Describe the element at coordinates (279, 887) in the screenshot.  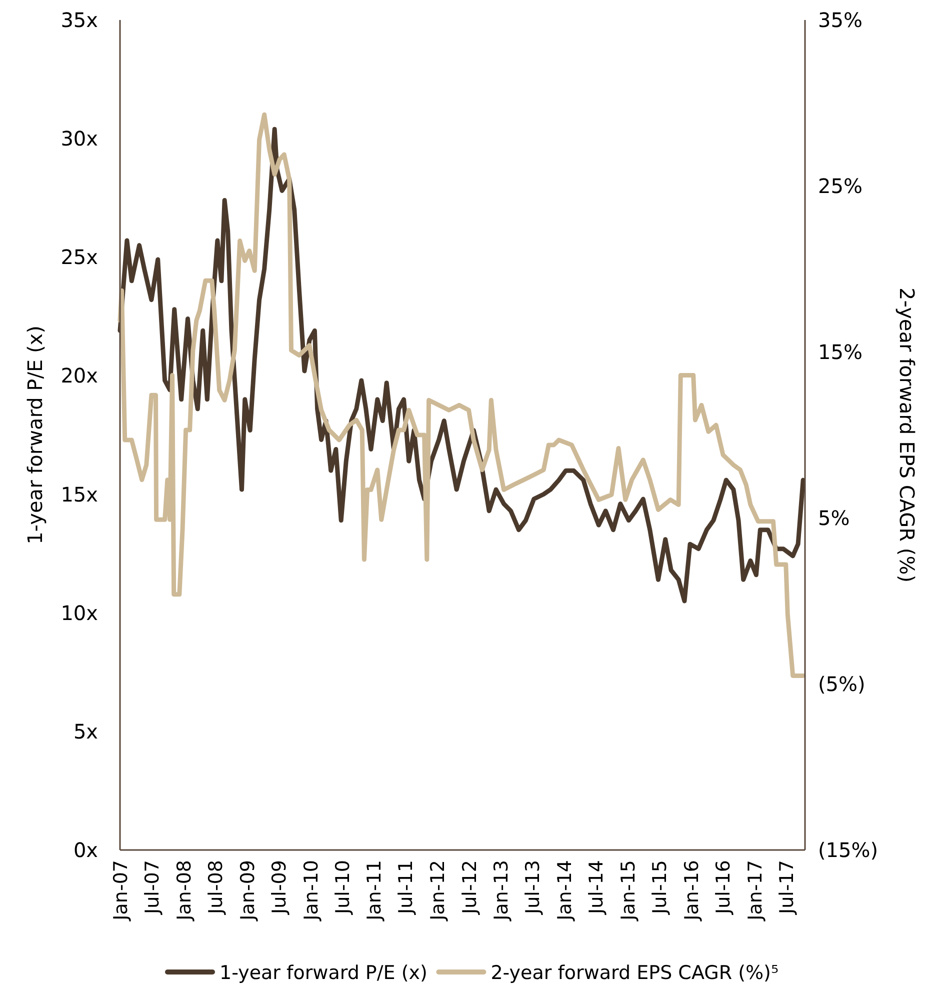
I see `x-tick-label: Jul-09` at that location.